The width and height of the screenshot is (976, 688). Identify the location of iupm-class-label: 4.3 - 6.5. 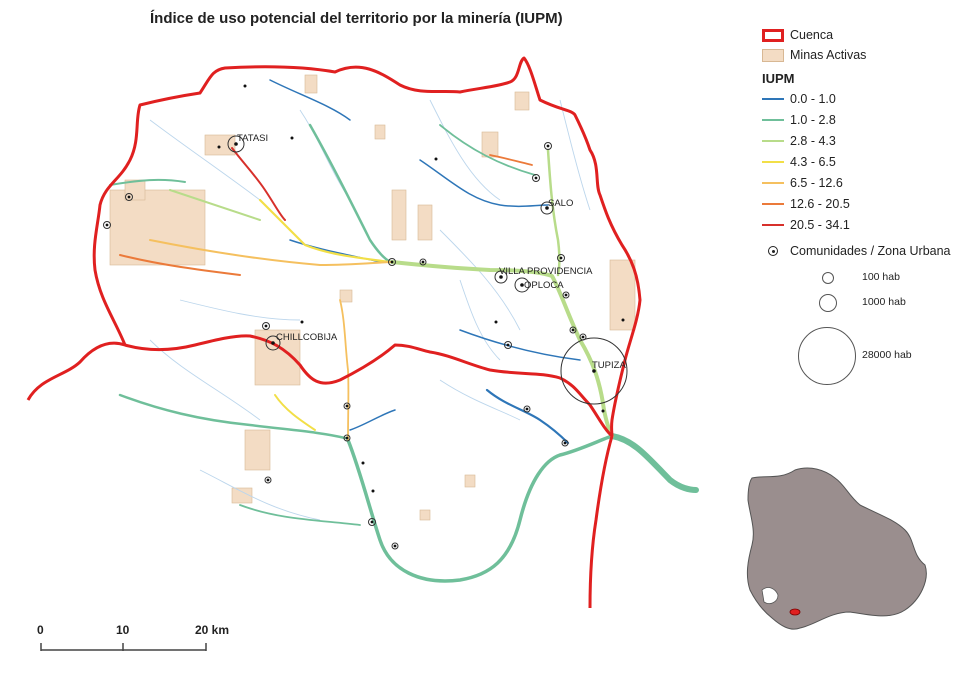
(813, 162).